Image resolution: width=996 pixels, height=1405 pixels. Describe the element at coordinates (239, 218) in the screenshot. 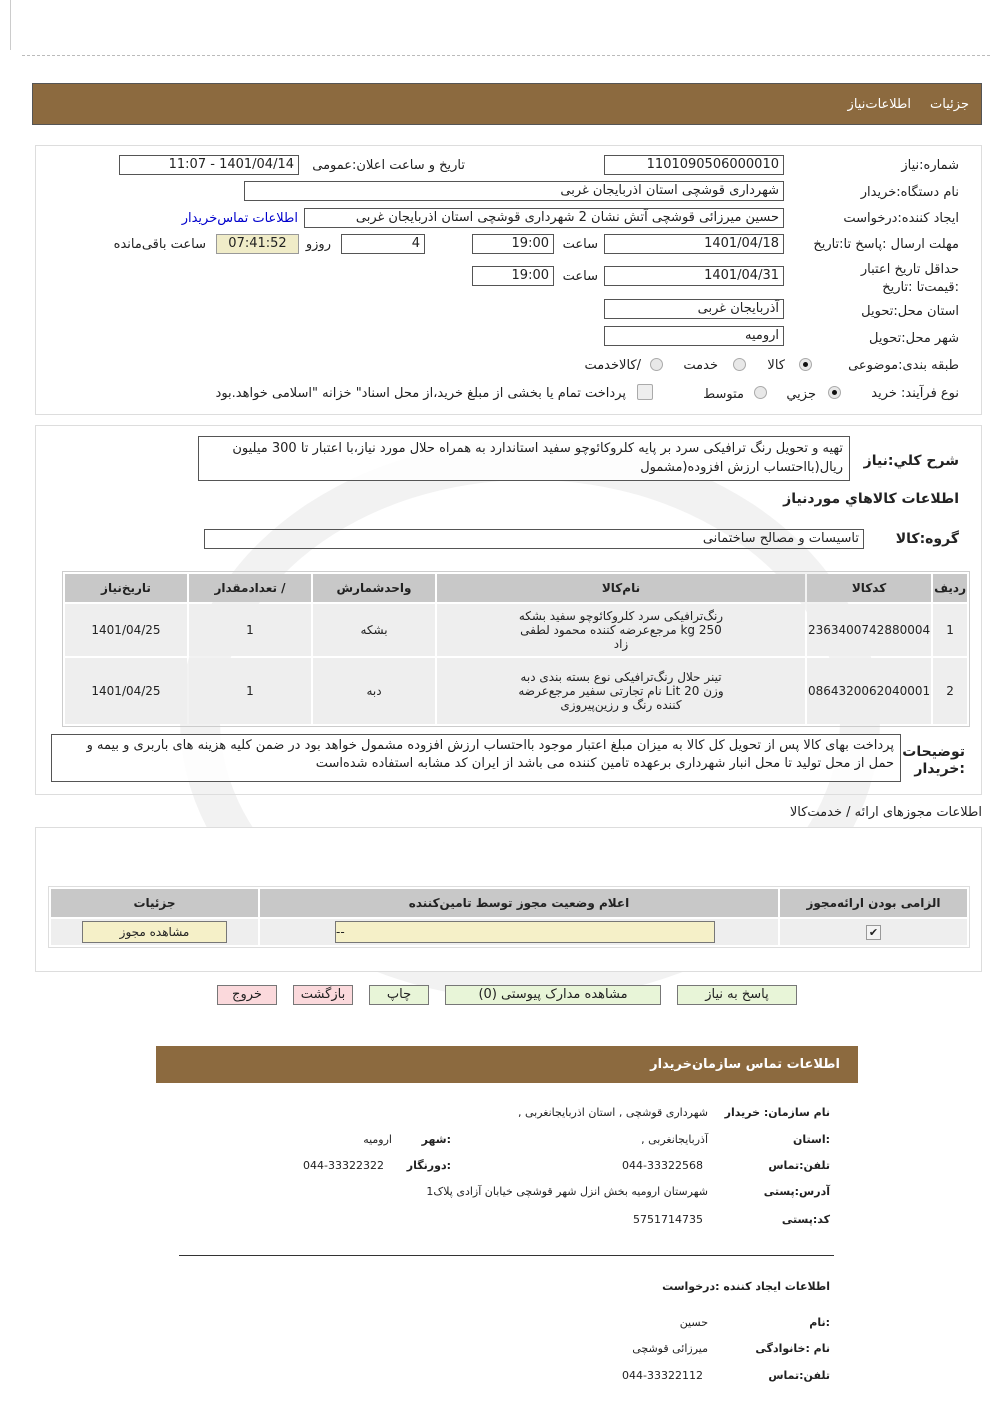

I see `buyer-contact-link: اطلاعات تماس‌خریدار` at that location.